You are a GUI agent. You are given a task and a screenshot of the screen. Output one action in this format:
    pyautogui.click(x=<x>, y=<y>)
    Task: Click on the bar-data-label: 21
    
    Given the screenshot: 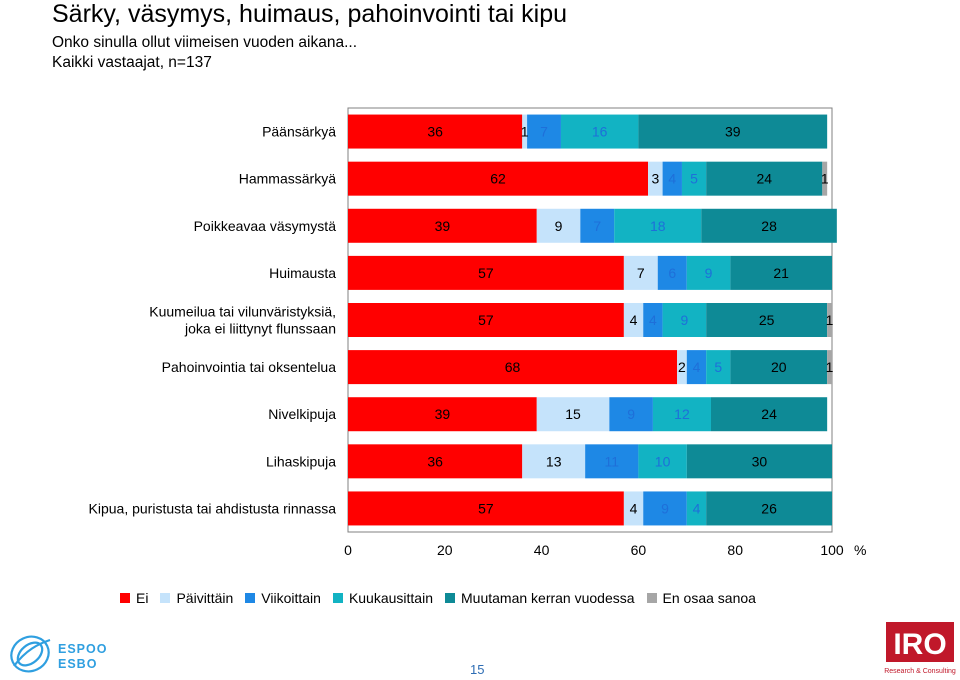 What is the action you would take?
    pyautogui.click(x=781, y=273)
    